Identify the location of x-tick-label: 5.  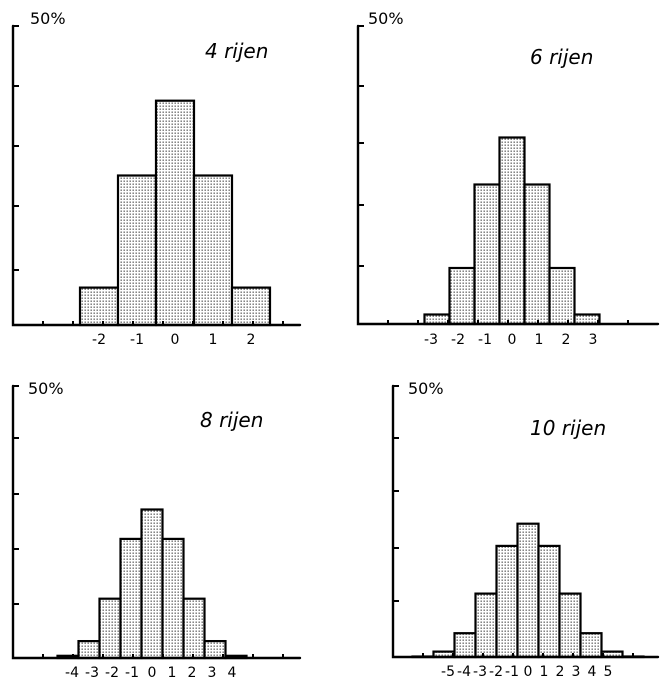
(608, 672).